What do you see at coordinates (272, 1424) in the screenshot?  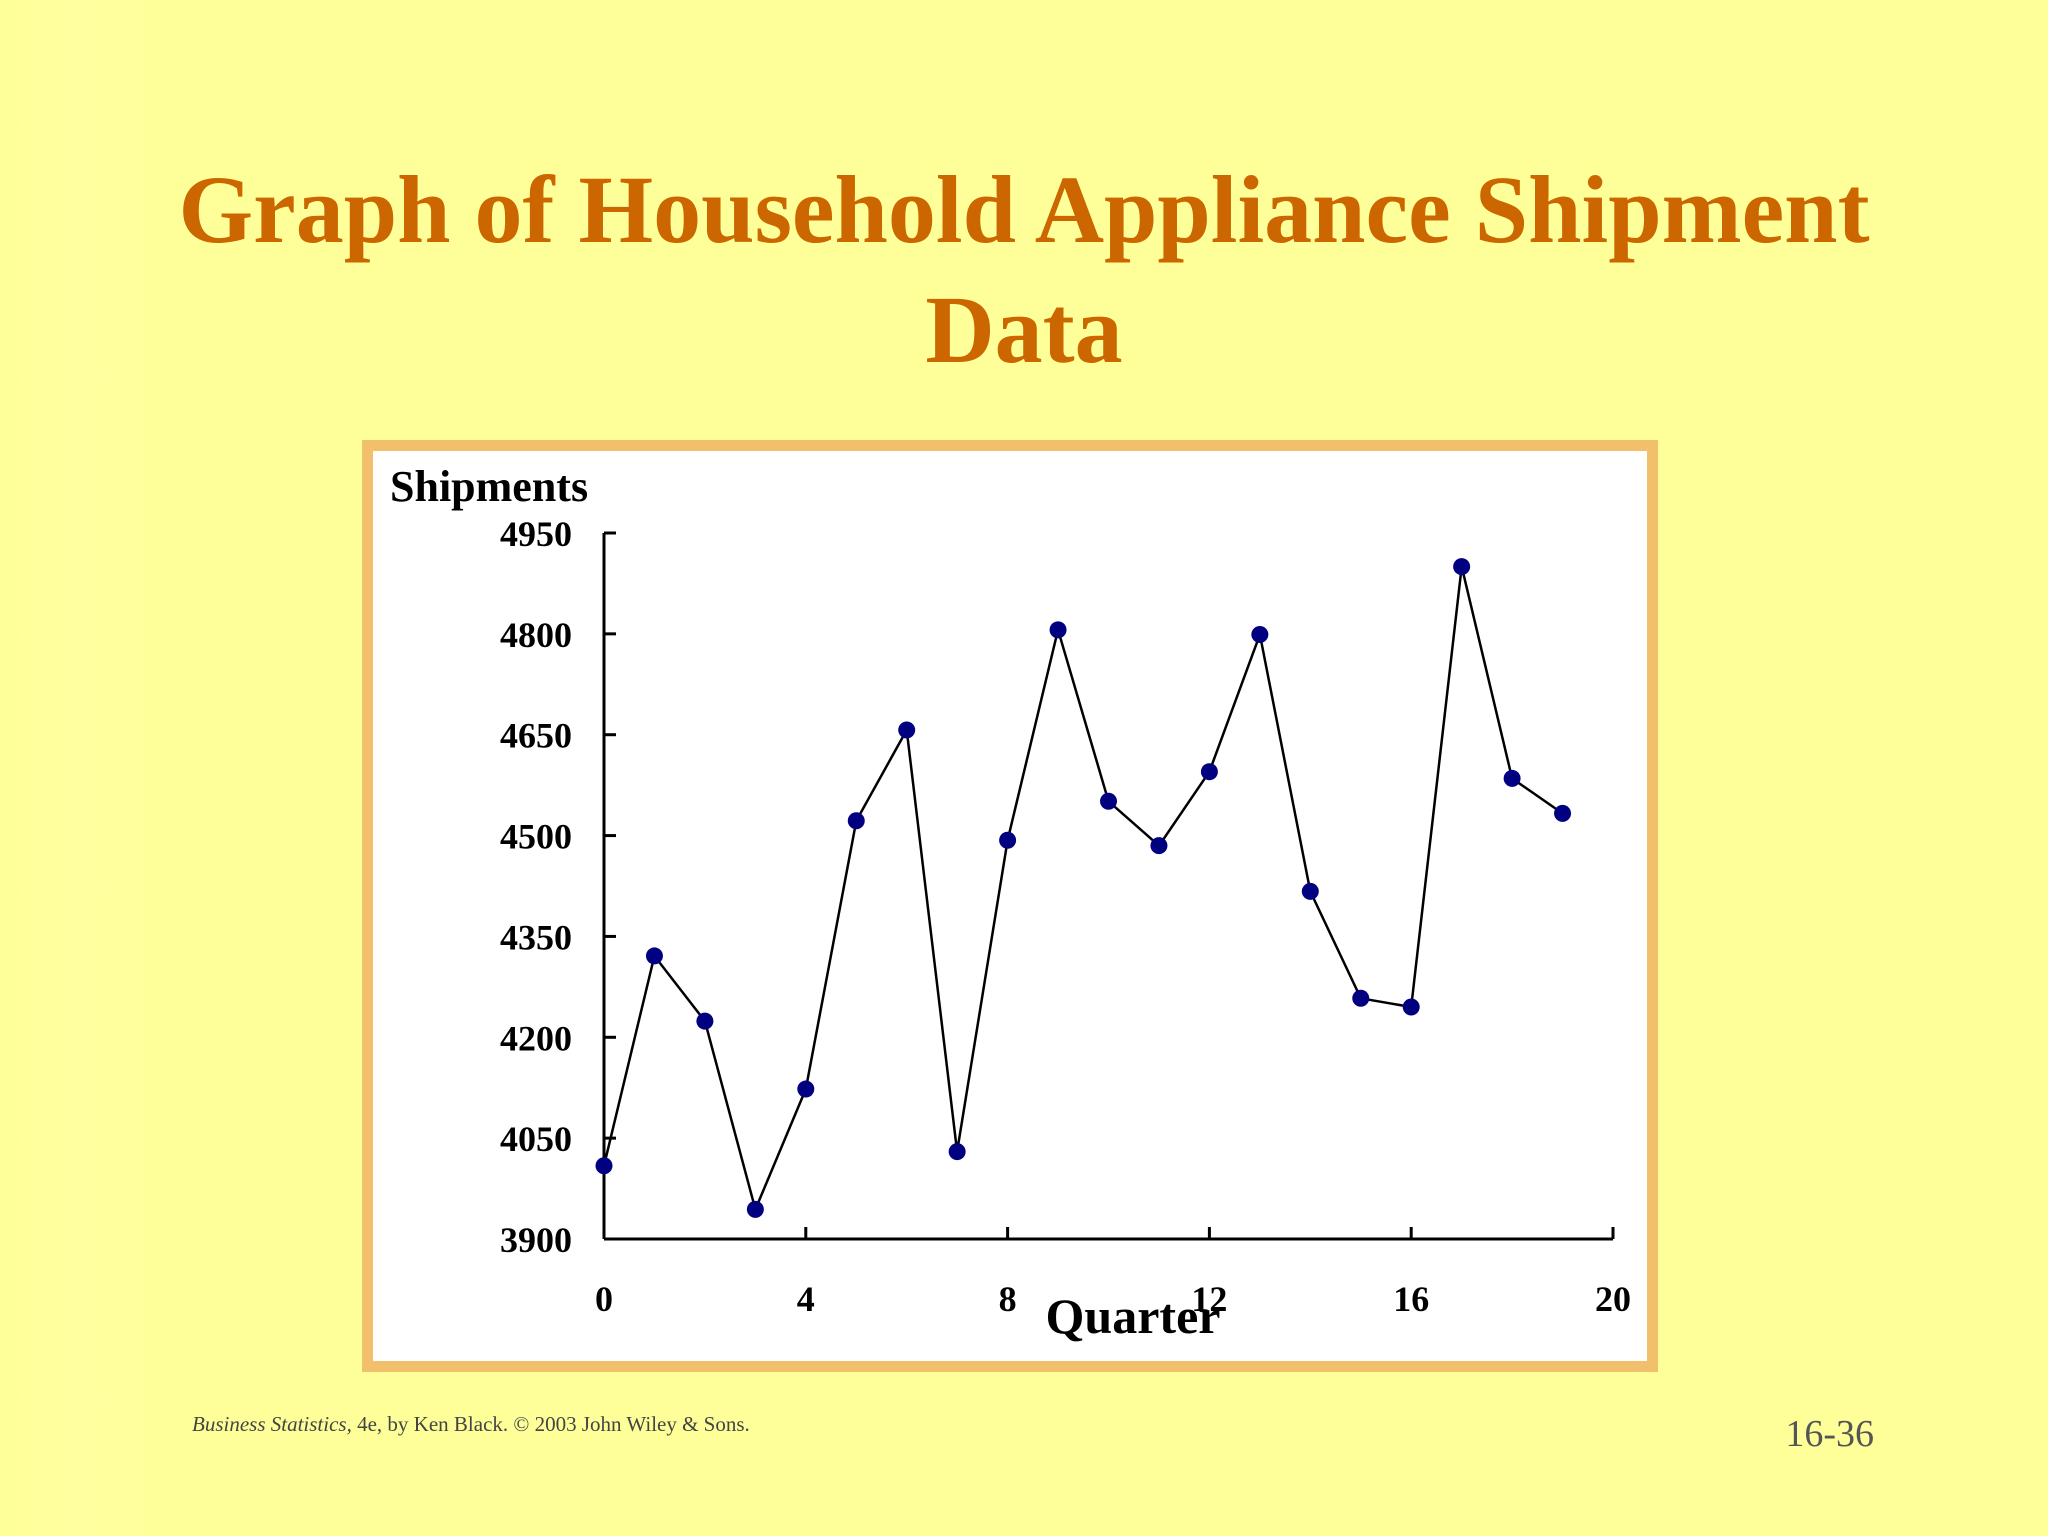 I see `footer-book-title: Business Statistics,` at bounding box center [272, 1424].